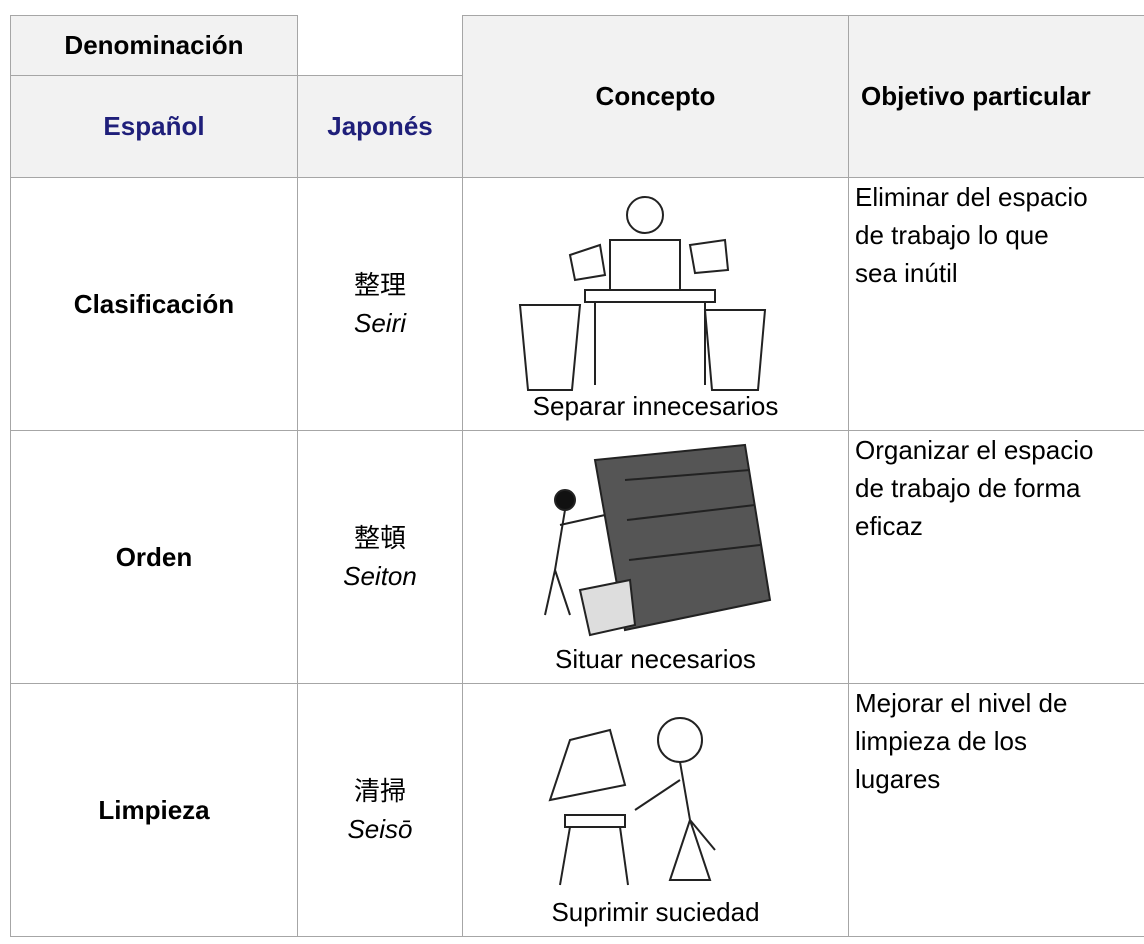  I want to click on group-header: Denominación, so click(154, 45).